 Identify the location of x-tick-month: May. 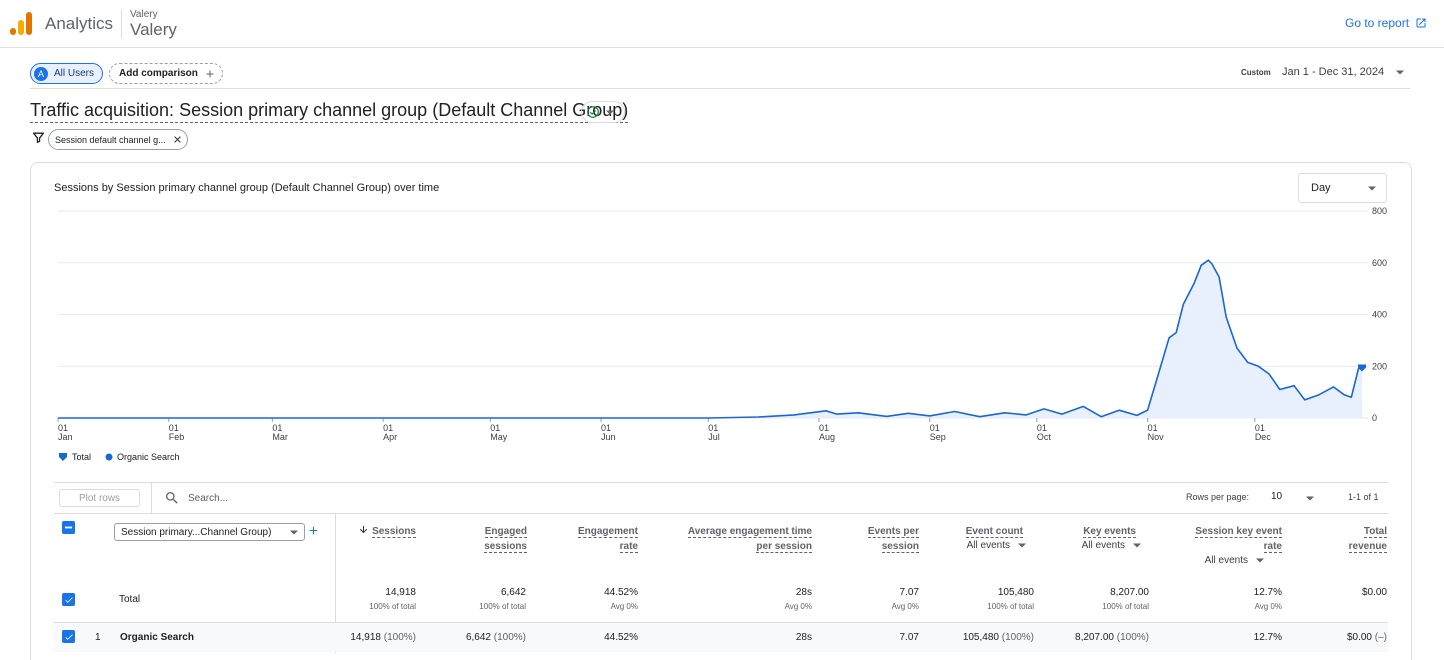
(499, 437).